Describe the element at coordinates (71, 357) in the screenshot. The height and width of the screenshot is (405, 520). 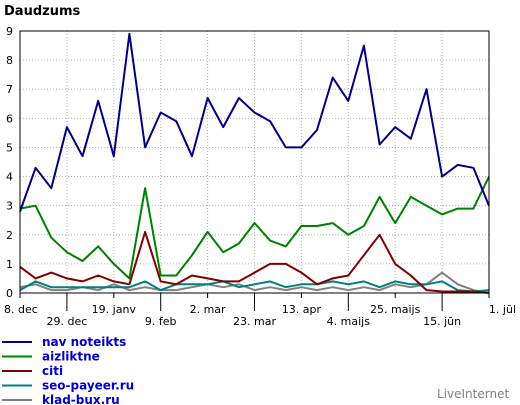
I see `legend-label: aizliktne` at that location.